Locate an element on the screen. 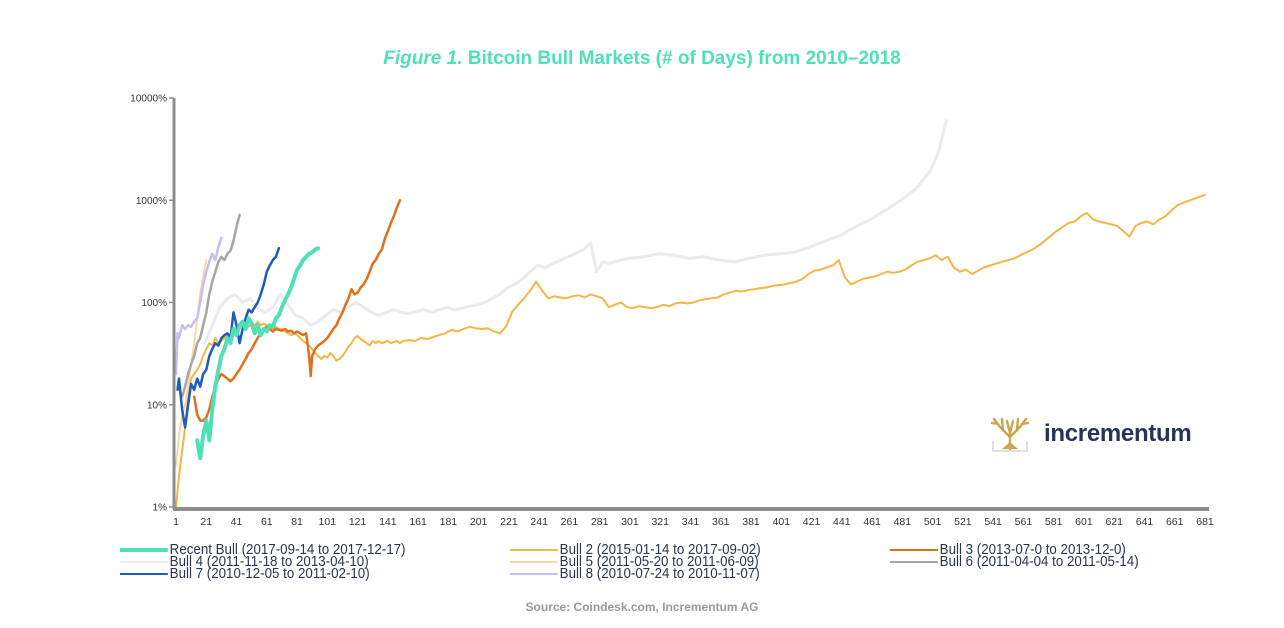 This screenshot has height=628, width=1284. x-tick-label: 541 is located at coordinates (993, 522).